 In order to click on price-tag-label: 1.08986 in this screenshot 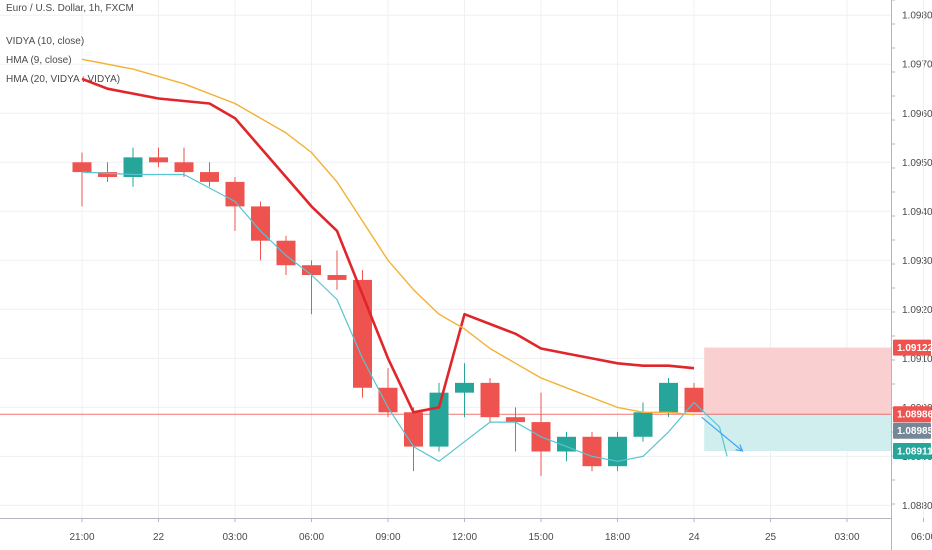, I will do `click(914, 415)`.